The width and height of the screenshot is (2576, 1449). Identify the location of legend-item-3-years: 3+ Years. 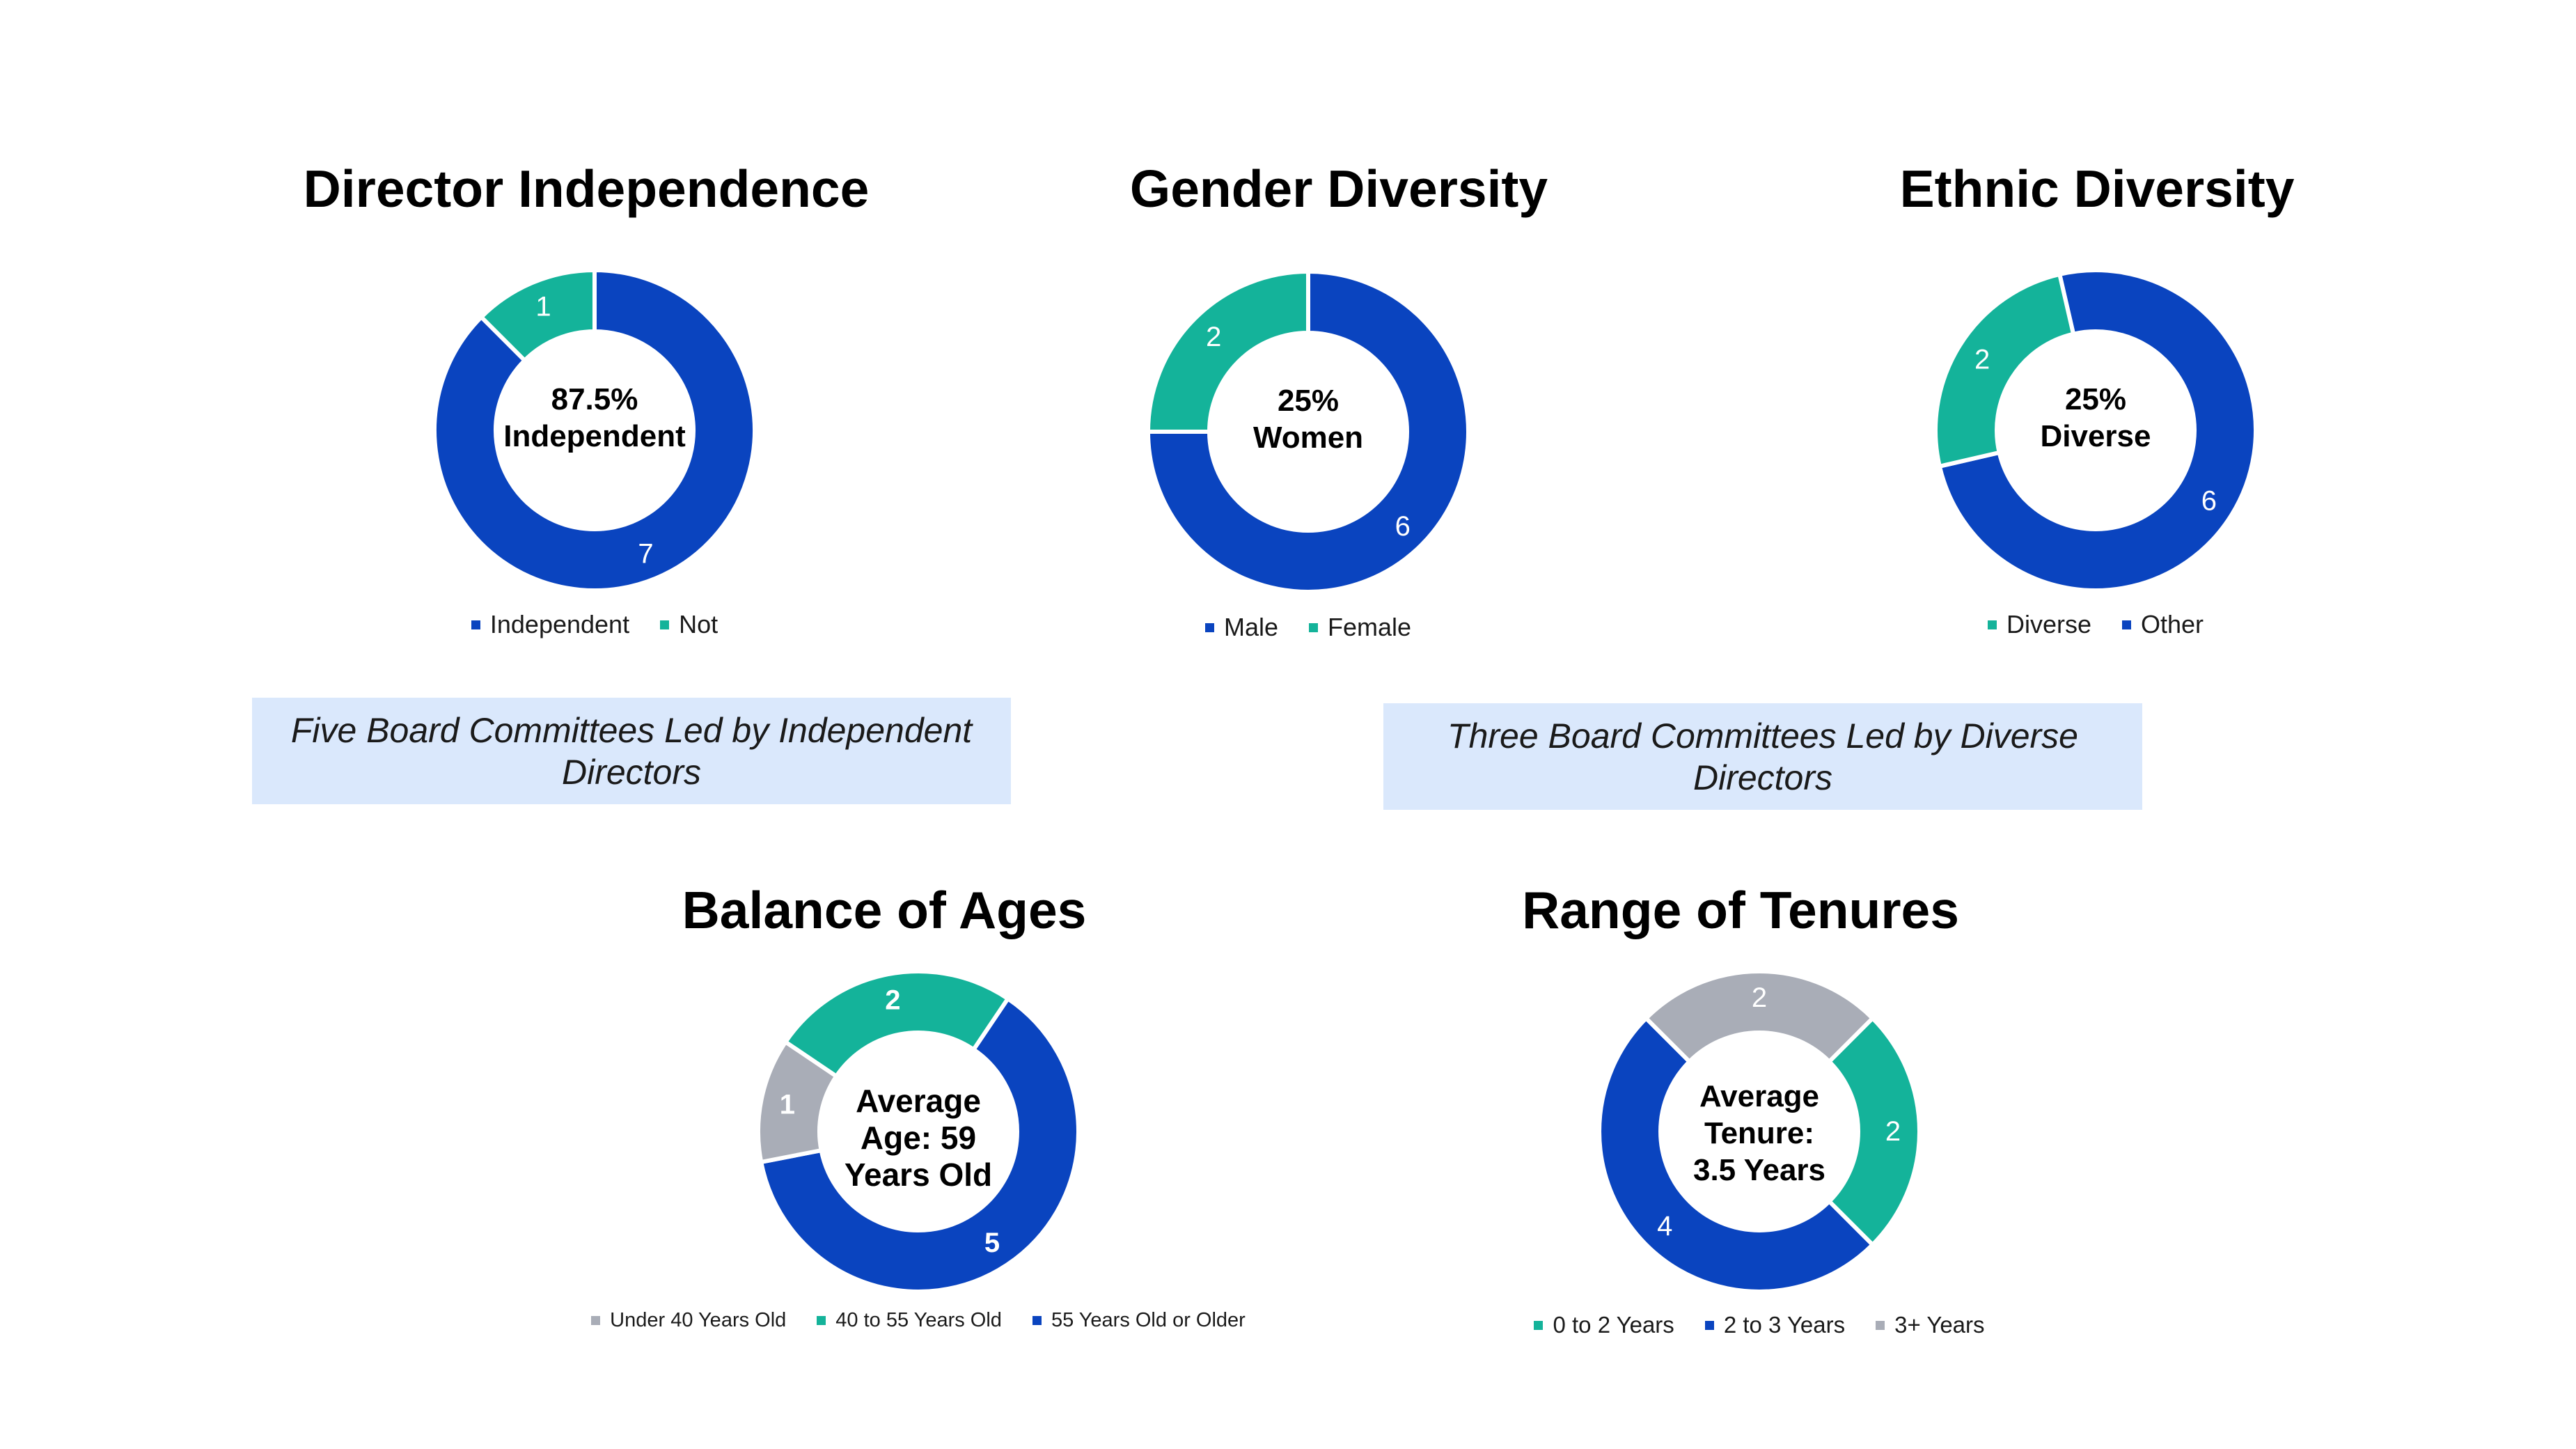
(1930, 1325).